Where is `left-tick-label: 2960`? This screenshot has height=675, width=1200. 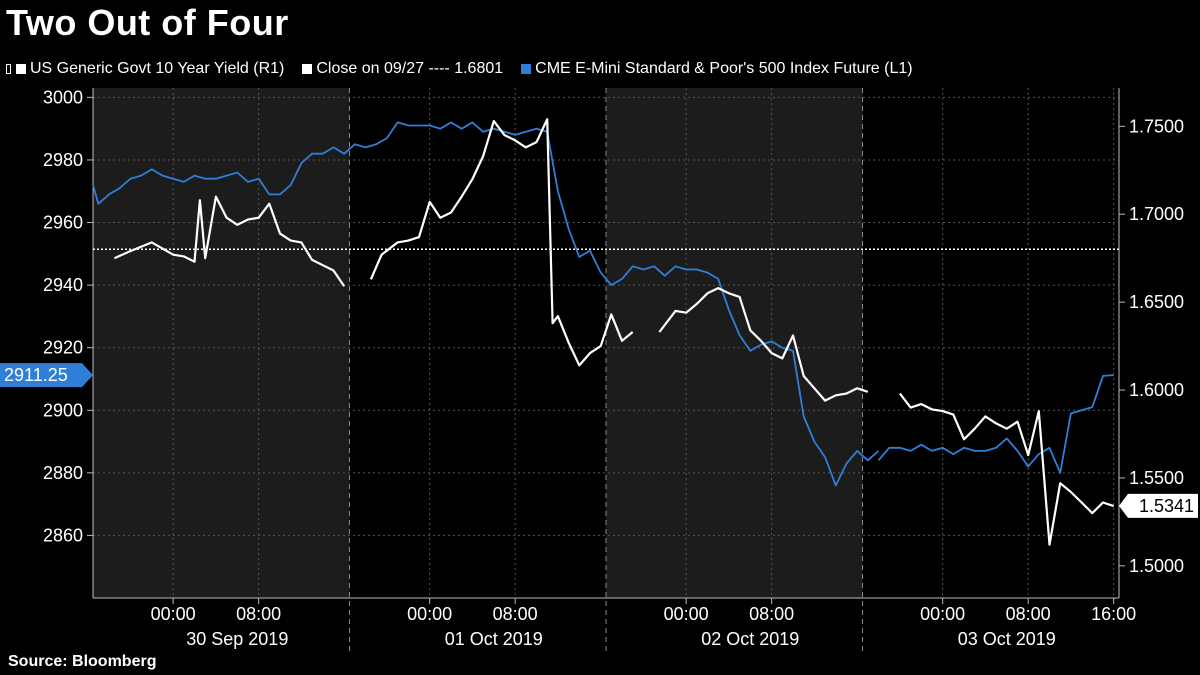 left-tick-label: 2960 is located at coordinates (63, 223).